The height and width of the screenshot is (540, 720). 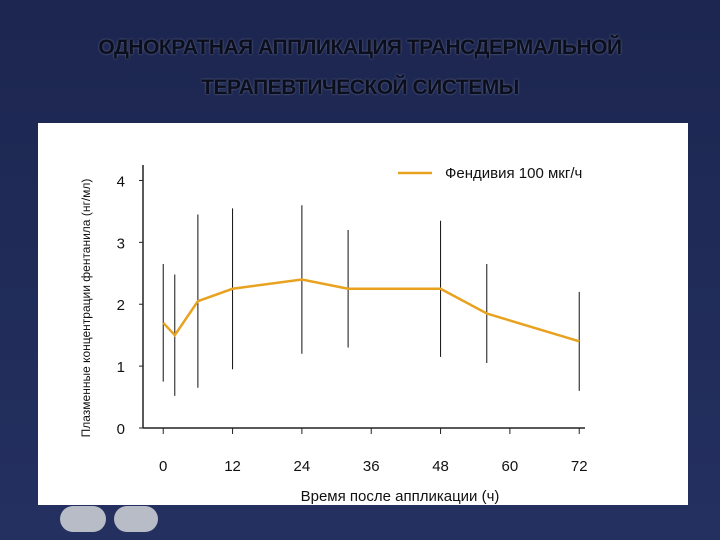 I want to click on y-tick-label: 1, so click(x=121, y=367).